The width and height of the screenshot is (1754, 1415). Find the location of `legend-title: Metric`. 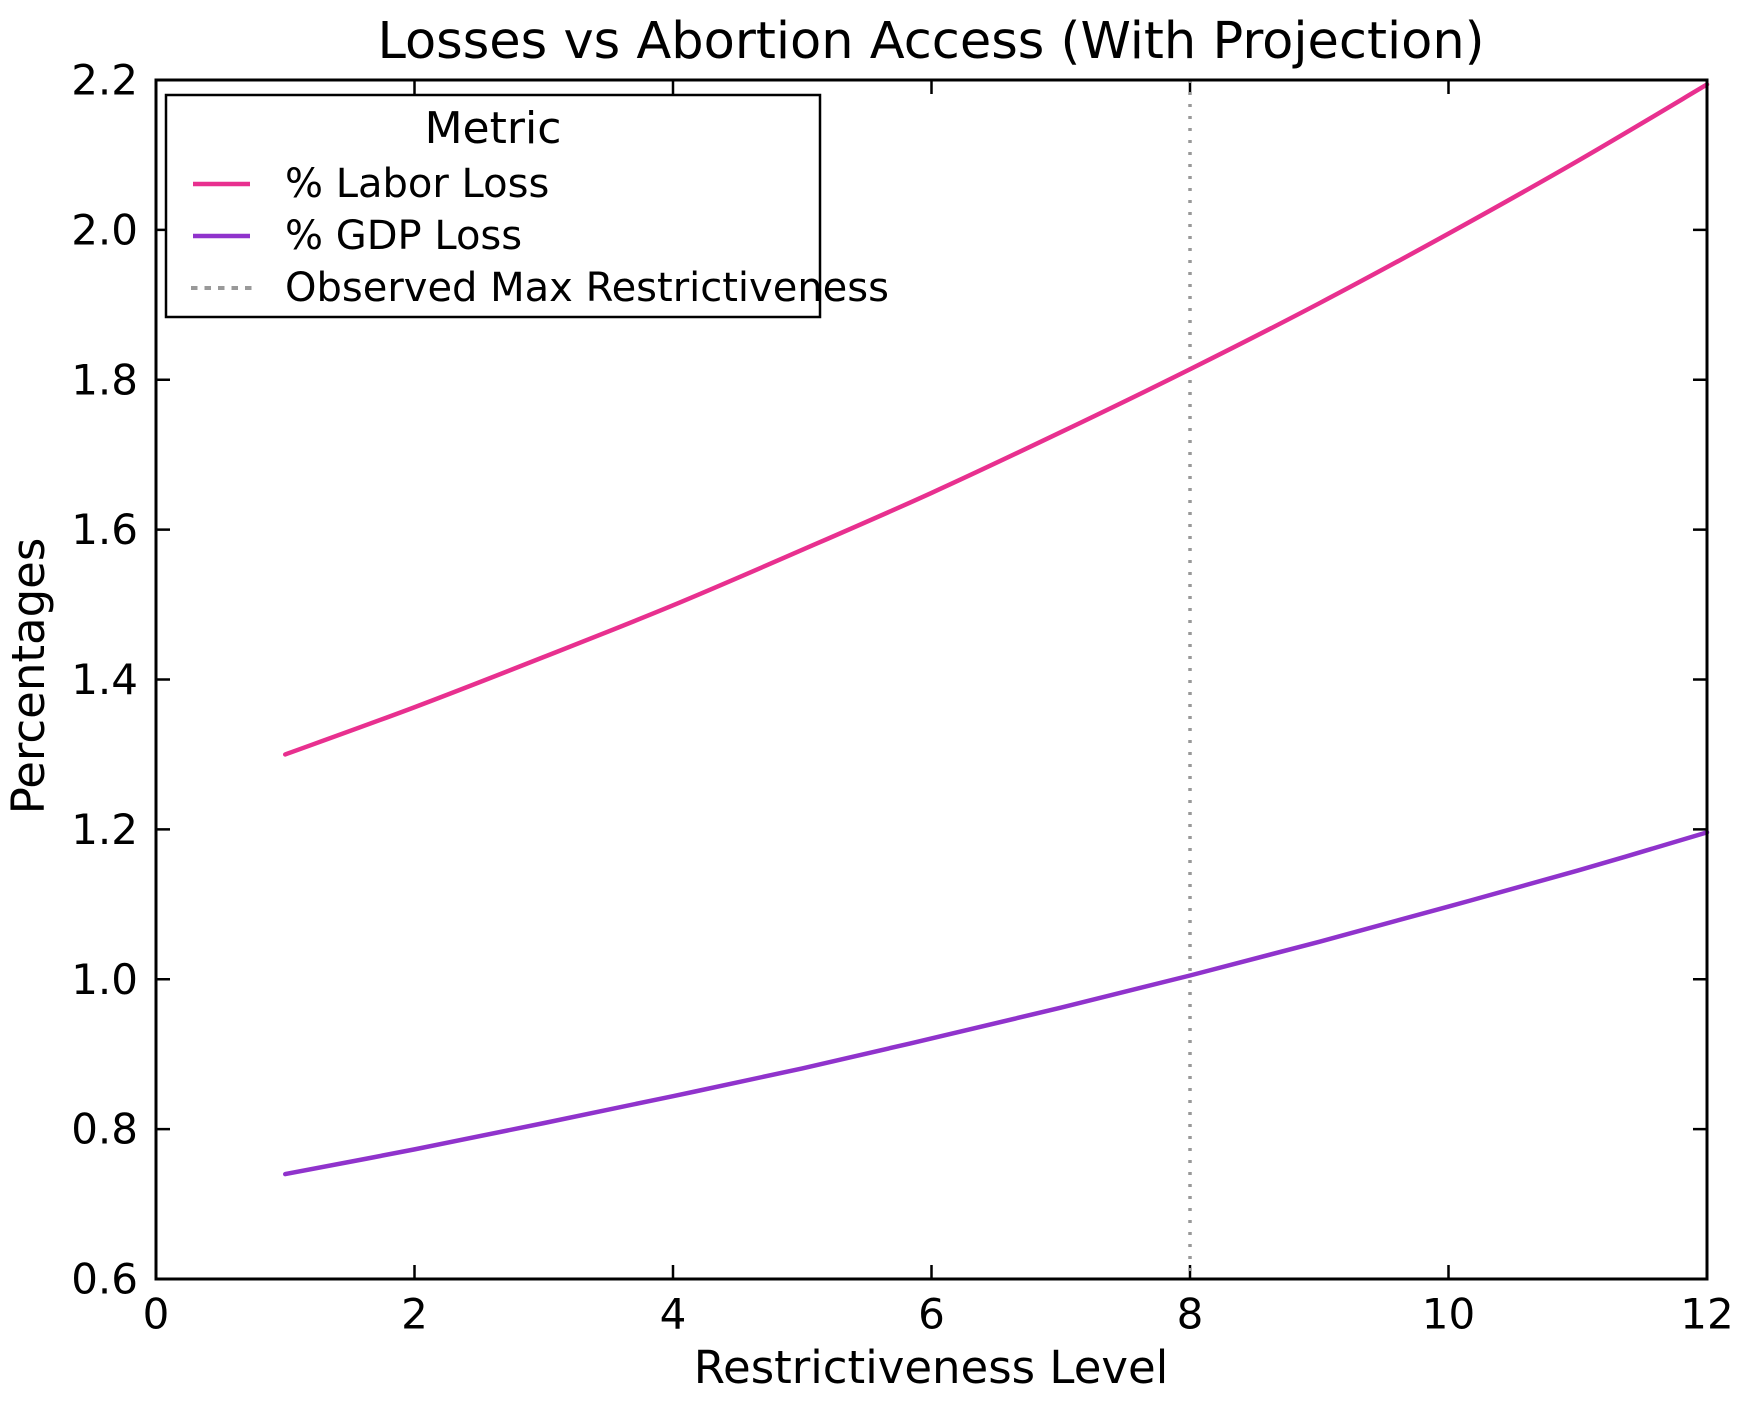

legend-title: Metric is located at coordinates (493, 128).